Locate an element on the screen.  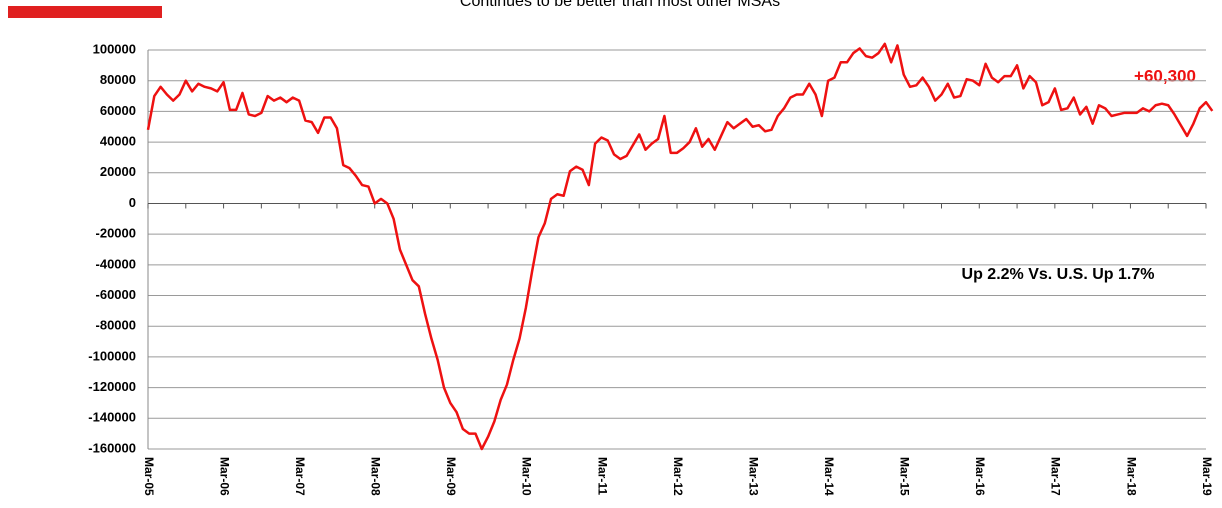
x-tick-label: Mar-05 is located at coordinates (149, 476).